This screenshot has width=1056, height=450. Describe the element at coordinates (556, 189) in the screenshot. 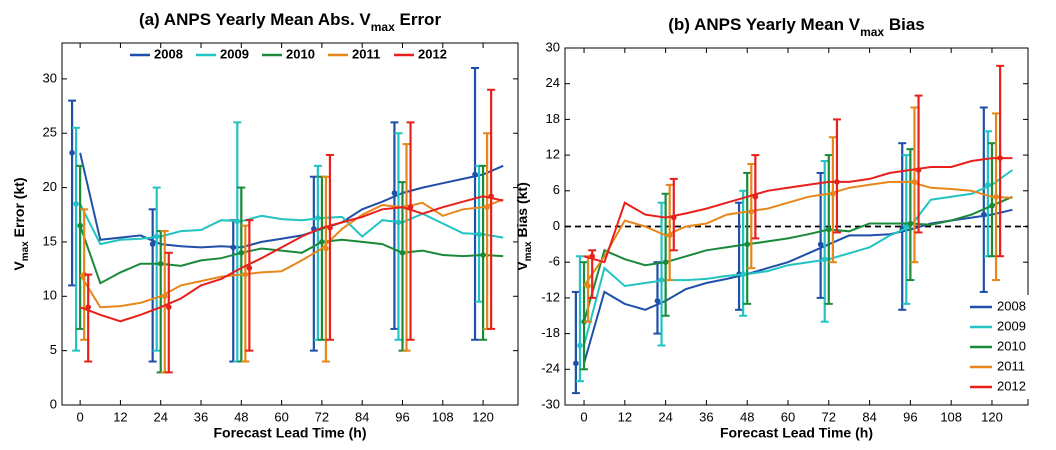

I see `y-tick-label: 6` at that location.